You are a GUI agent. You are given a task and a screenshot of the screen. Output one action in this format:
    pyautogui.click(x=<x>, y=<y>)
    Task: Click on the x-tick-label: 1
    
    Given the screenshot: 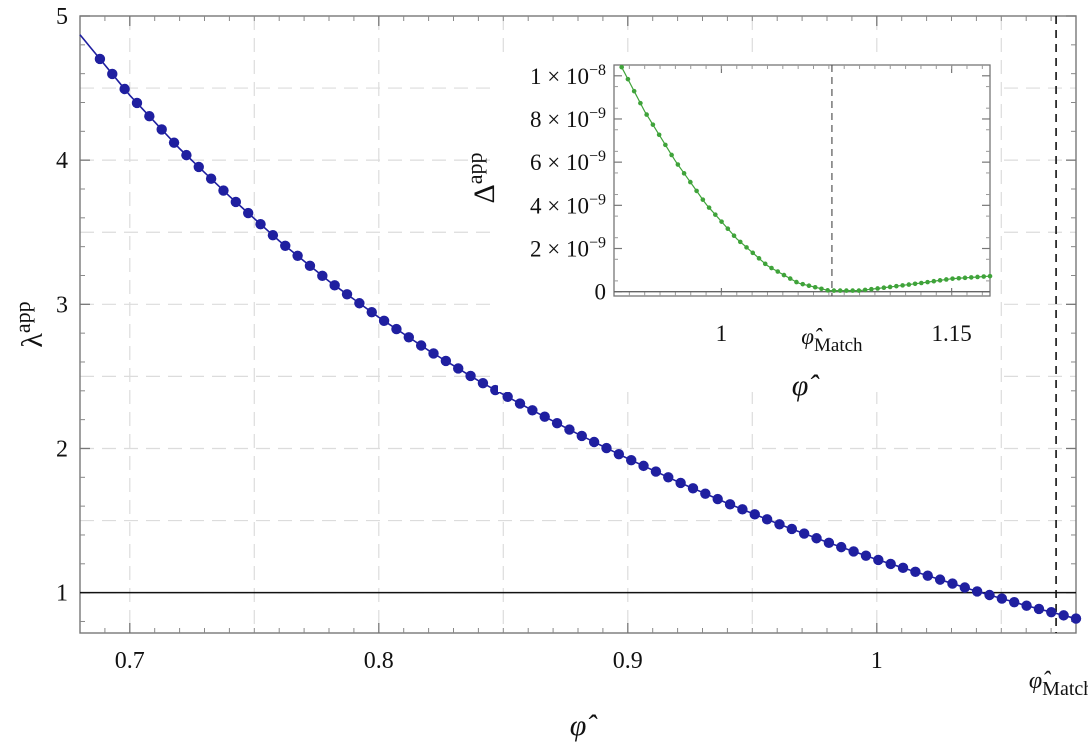 What is the action you would take?
    pyautogui.click(x=877, y=661)
    